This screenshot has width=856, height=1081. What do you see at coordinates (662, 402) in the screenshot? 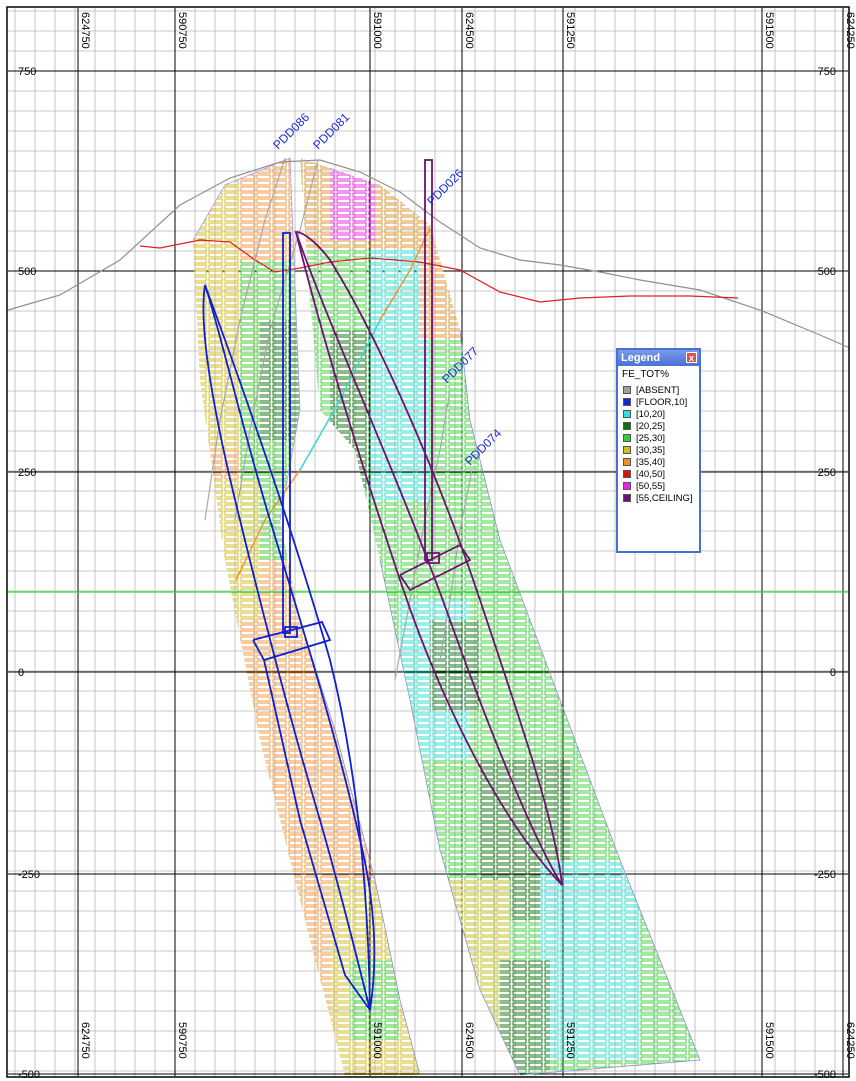
I see `legend-item-label: [FLOOR,10]` at bounding box center [662, 402].